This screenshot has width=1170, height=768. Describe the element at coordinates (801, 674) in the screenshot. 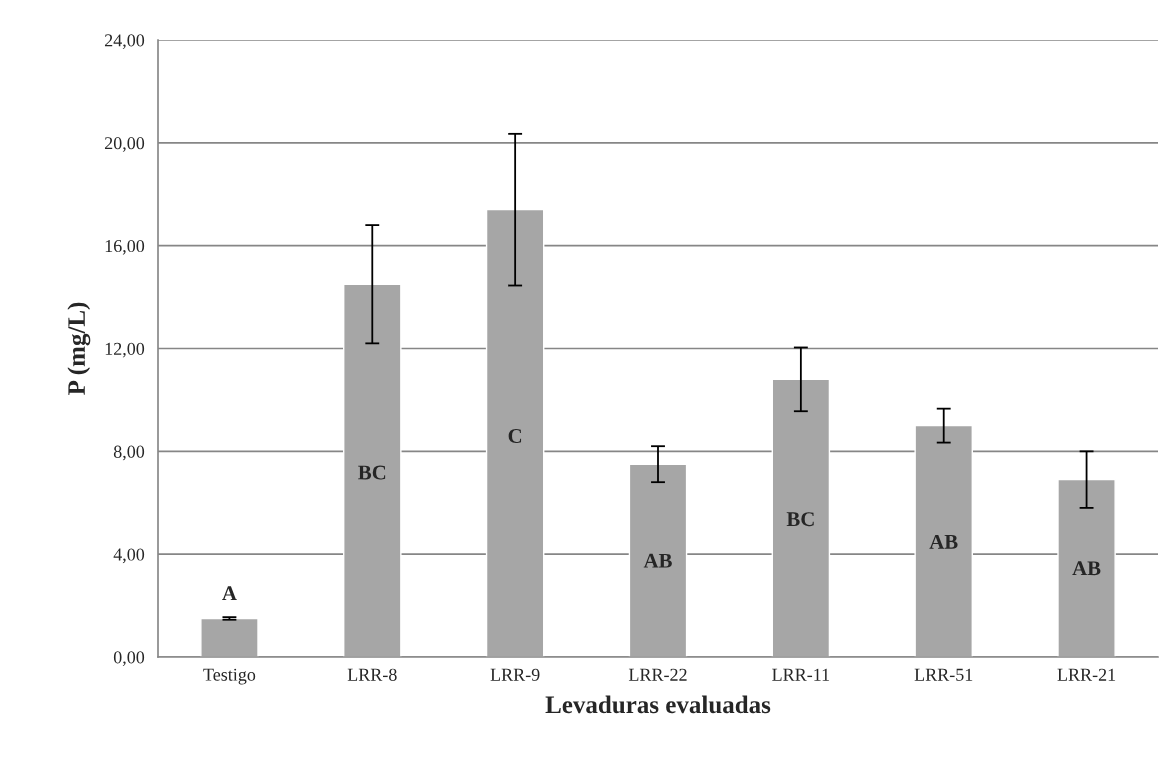

I see `x-tick-label: LRR-11` at that location.